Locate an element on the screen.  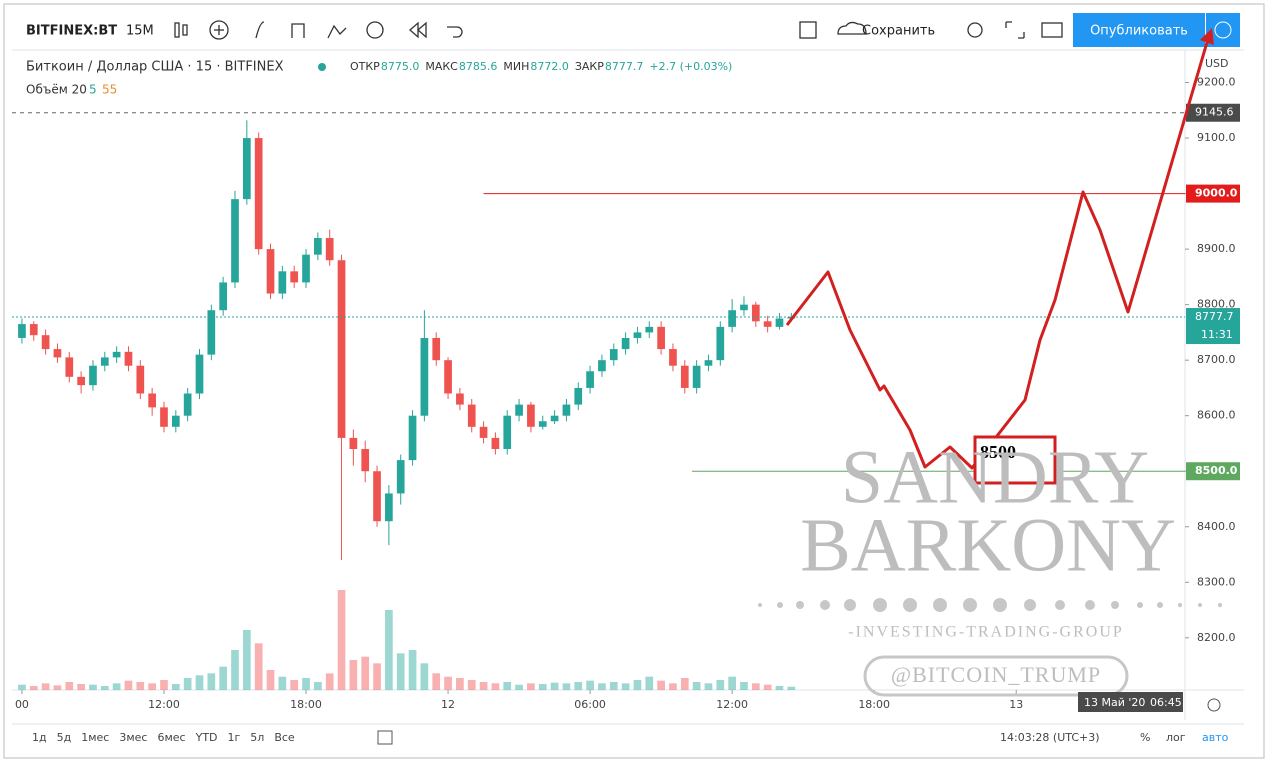
log: лог is located at coordinates (1176, 737).